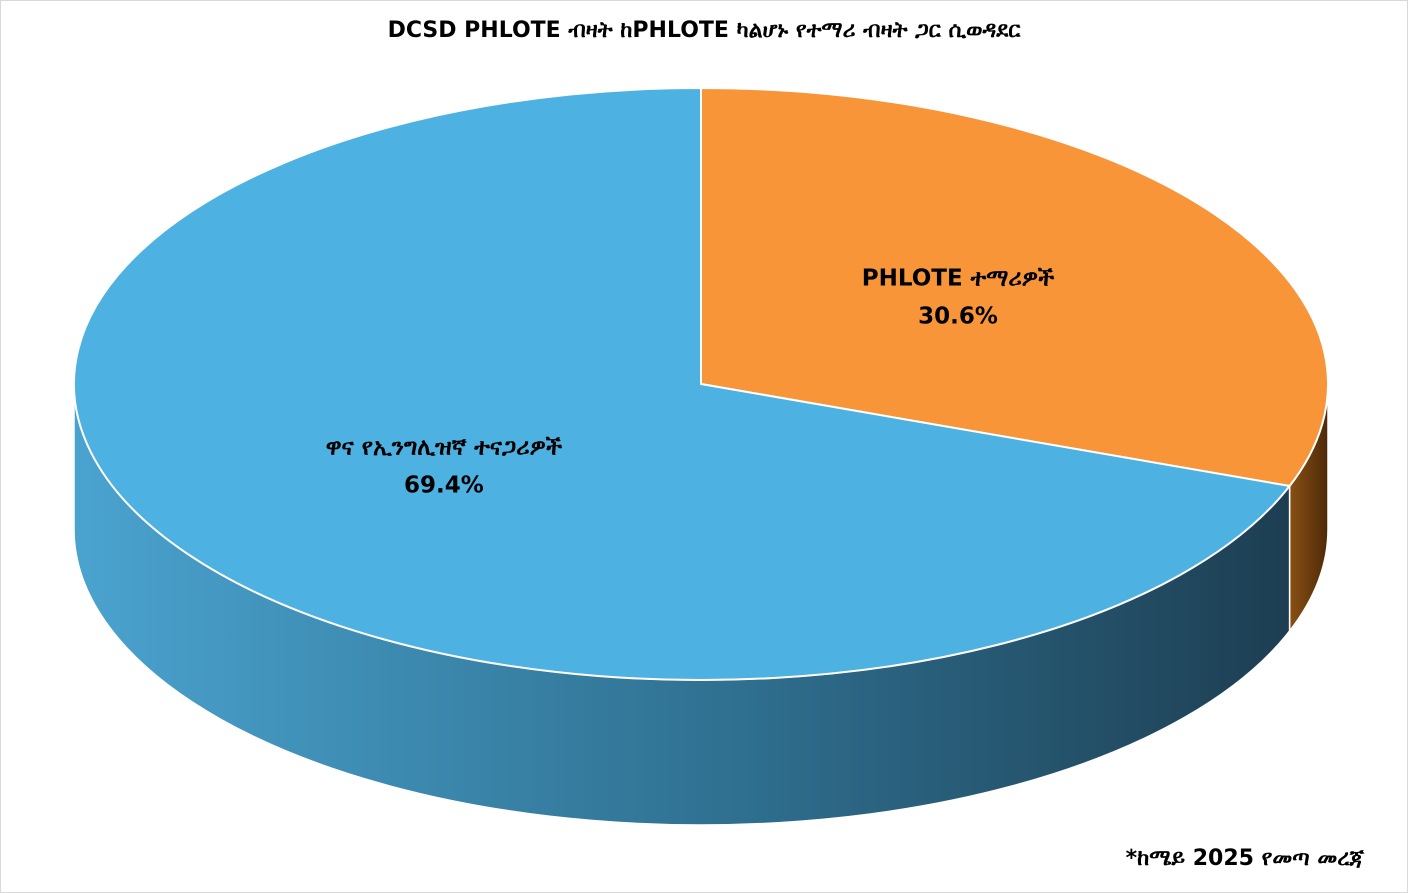 This screenshot has height=893, width=1408. What do you see at coordinates (1244, 858) in the screenshot?
I see `footnote: *ከሜይ 2025 የመጣ መረጃ` at bounding box center [1244, 858].